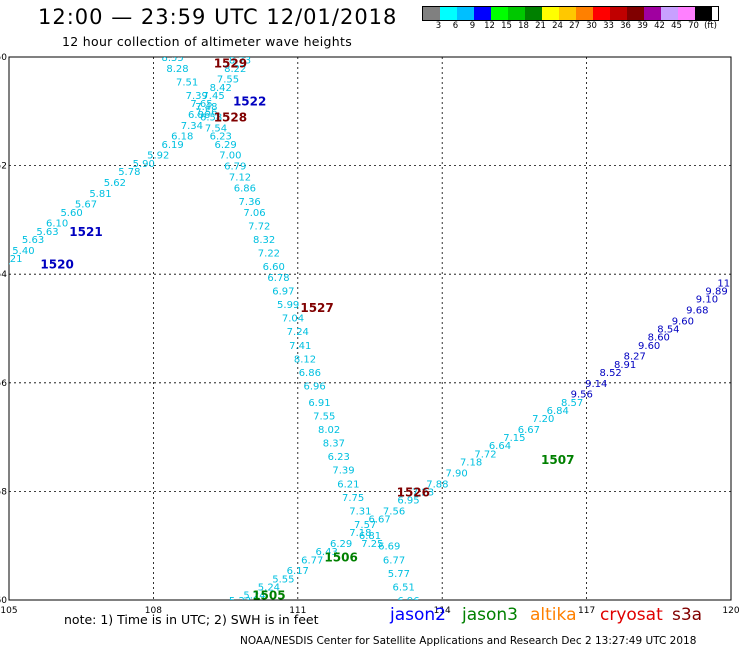  Describe the element at coordinates (283, 579) in the screenshot. I see `wave-height-value: 5.55` at that location.